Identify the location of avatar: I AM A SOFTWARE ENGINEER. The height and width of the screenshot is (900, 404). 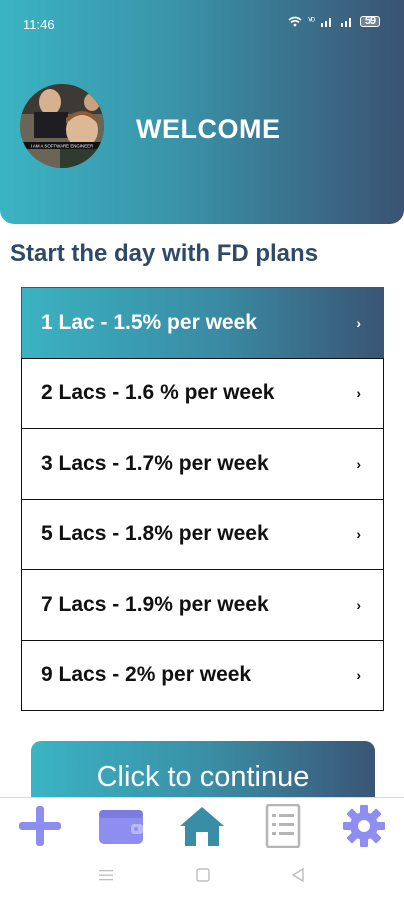
(62, 126).